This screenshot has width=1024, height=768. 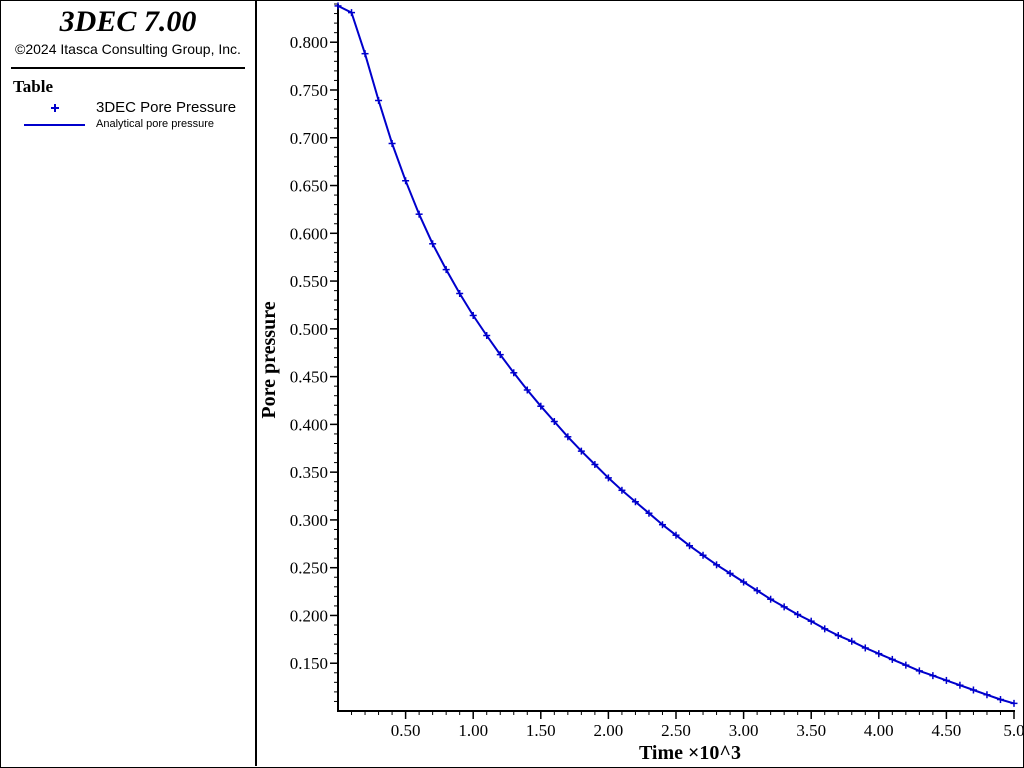 What do you see at coordinates (166, 107) in the screenshot?
I see `legend-label: 3DEC Pore Pressure` at bounding box center [166, 107].